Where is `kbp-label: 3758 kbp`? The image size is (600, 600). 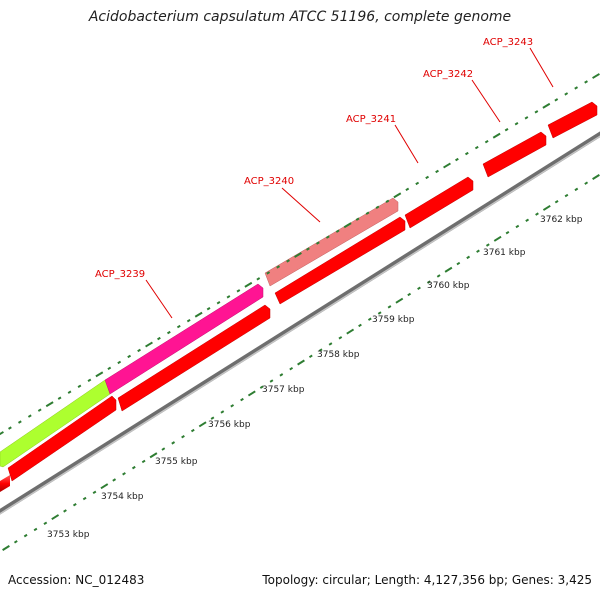 kbp-label: 3758 kbp is located at coordinates (338, 355).